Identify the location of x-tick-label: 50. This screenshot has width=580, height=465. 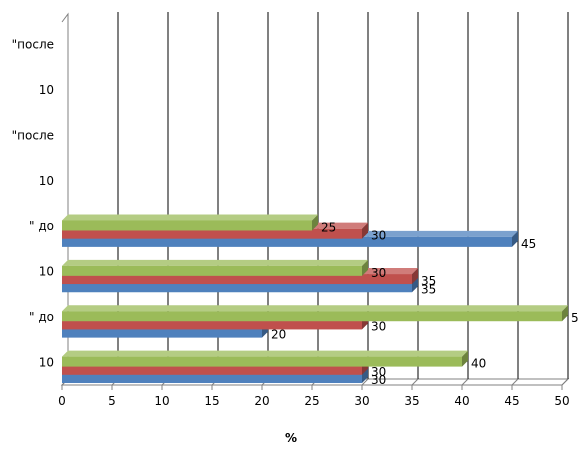
(561, 401).